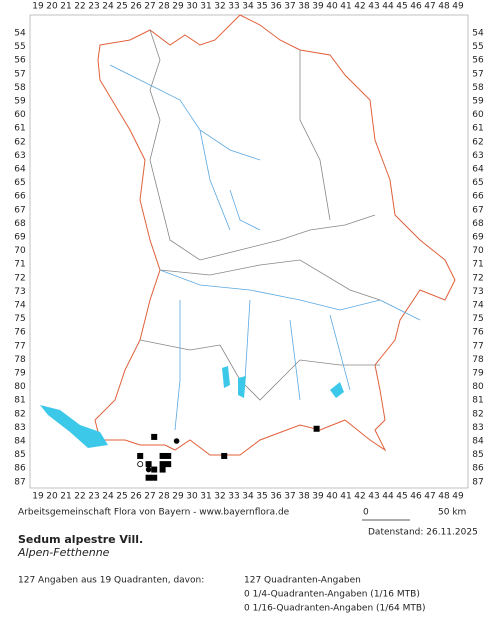 Image resolution: width=500 pixels, height=620 pixels. Describe the element at coordinates (233, 7) in the screenshot. I see `column-label: 33` at that location.